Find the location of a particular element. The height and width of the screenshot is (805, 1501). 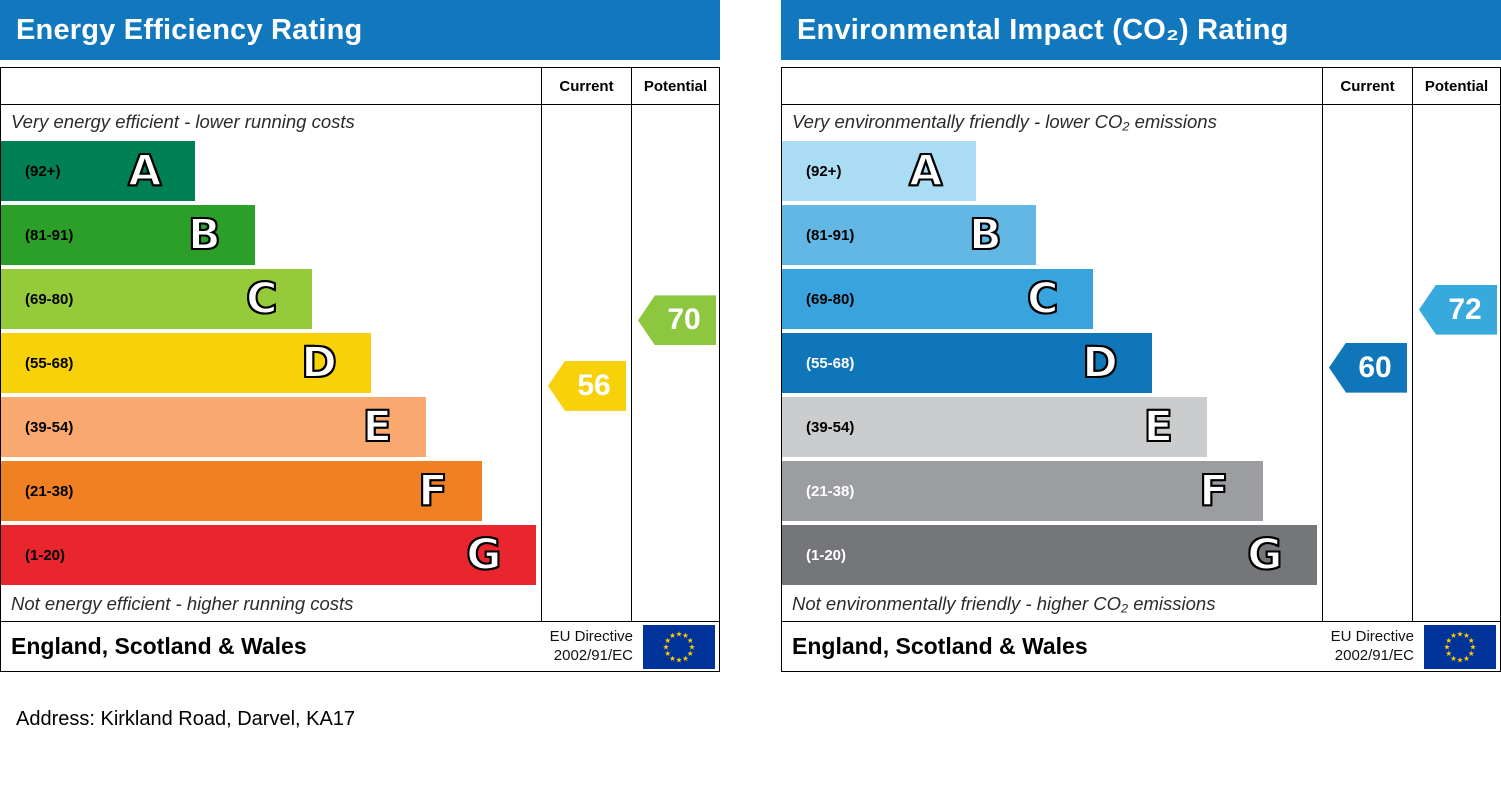

band-bar-c: (69-80) C is located at coordinates (156, 299).